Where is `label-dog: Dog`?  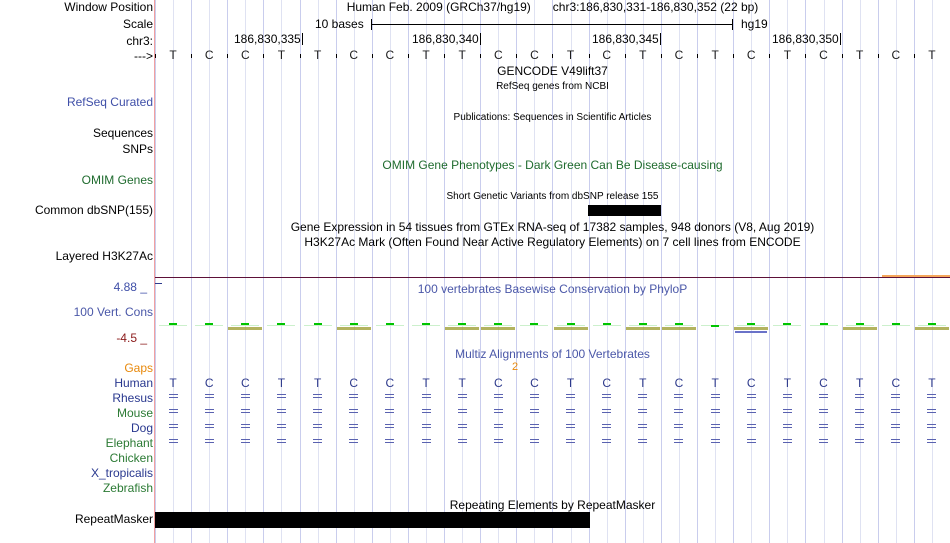 label-dog: Dog is located at coordinates (141, 428).